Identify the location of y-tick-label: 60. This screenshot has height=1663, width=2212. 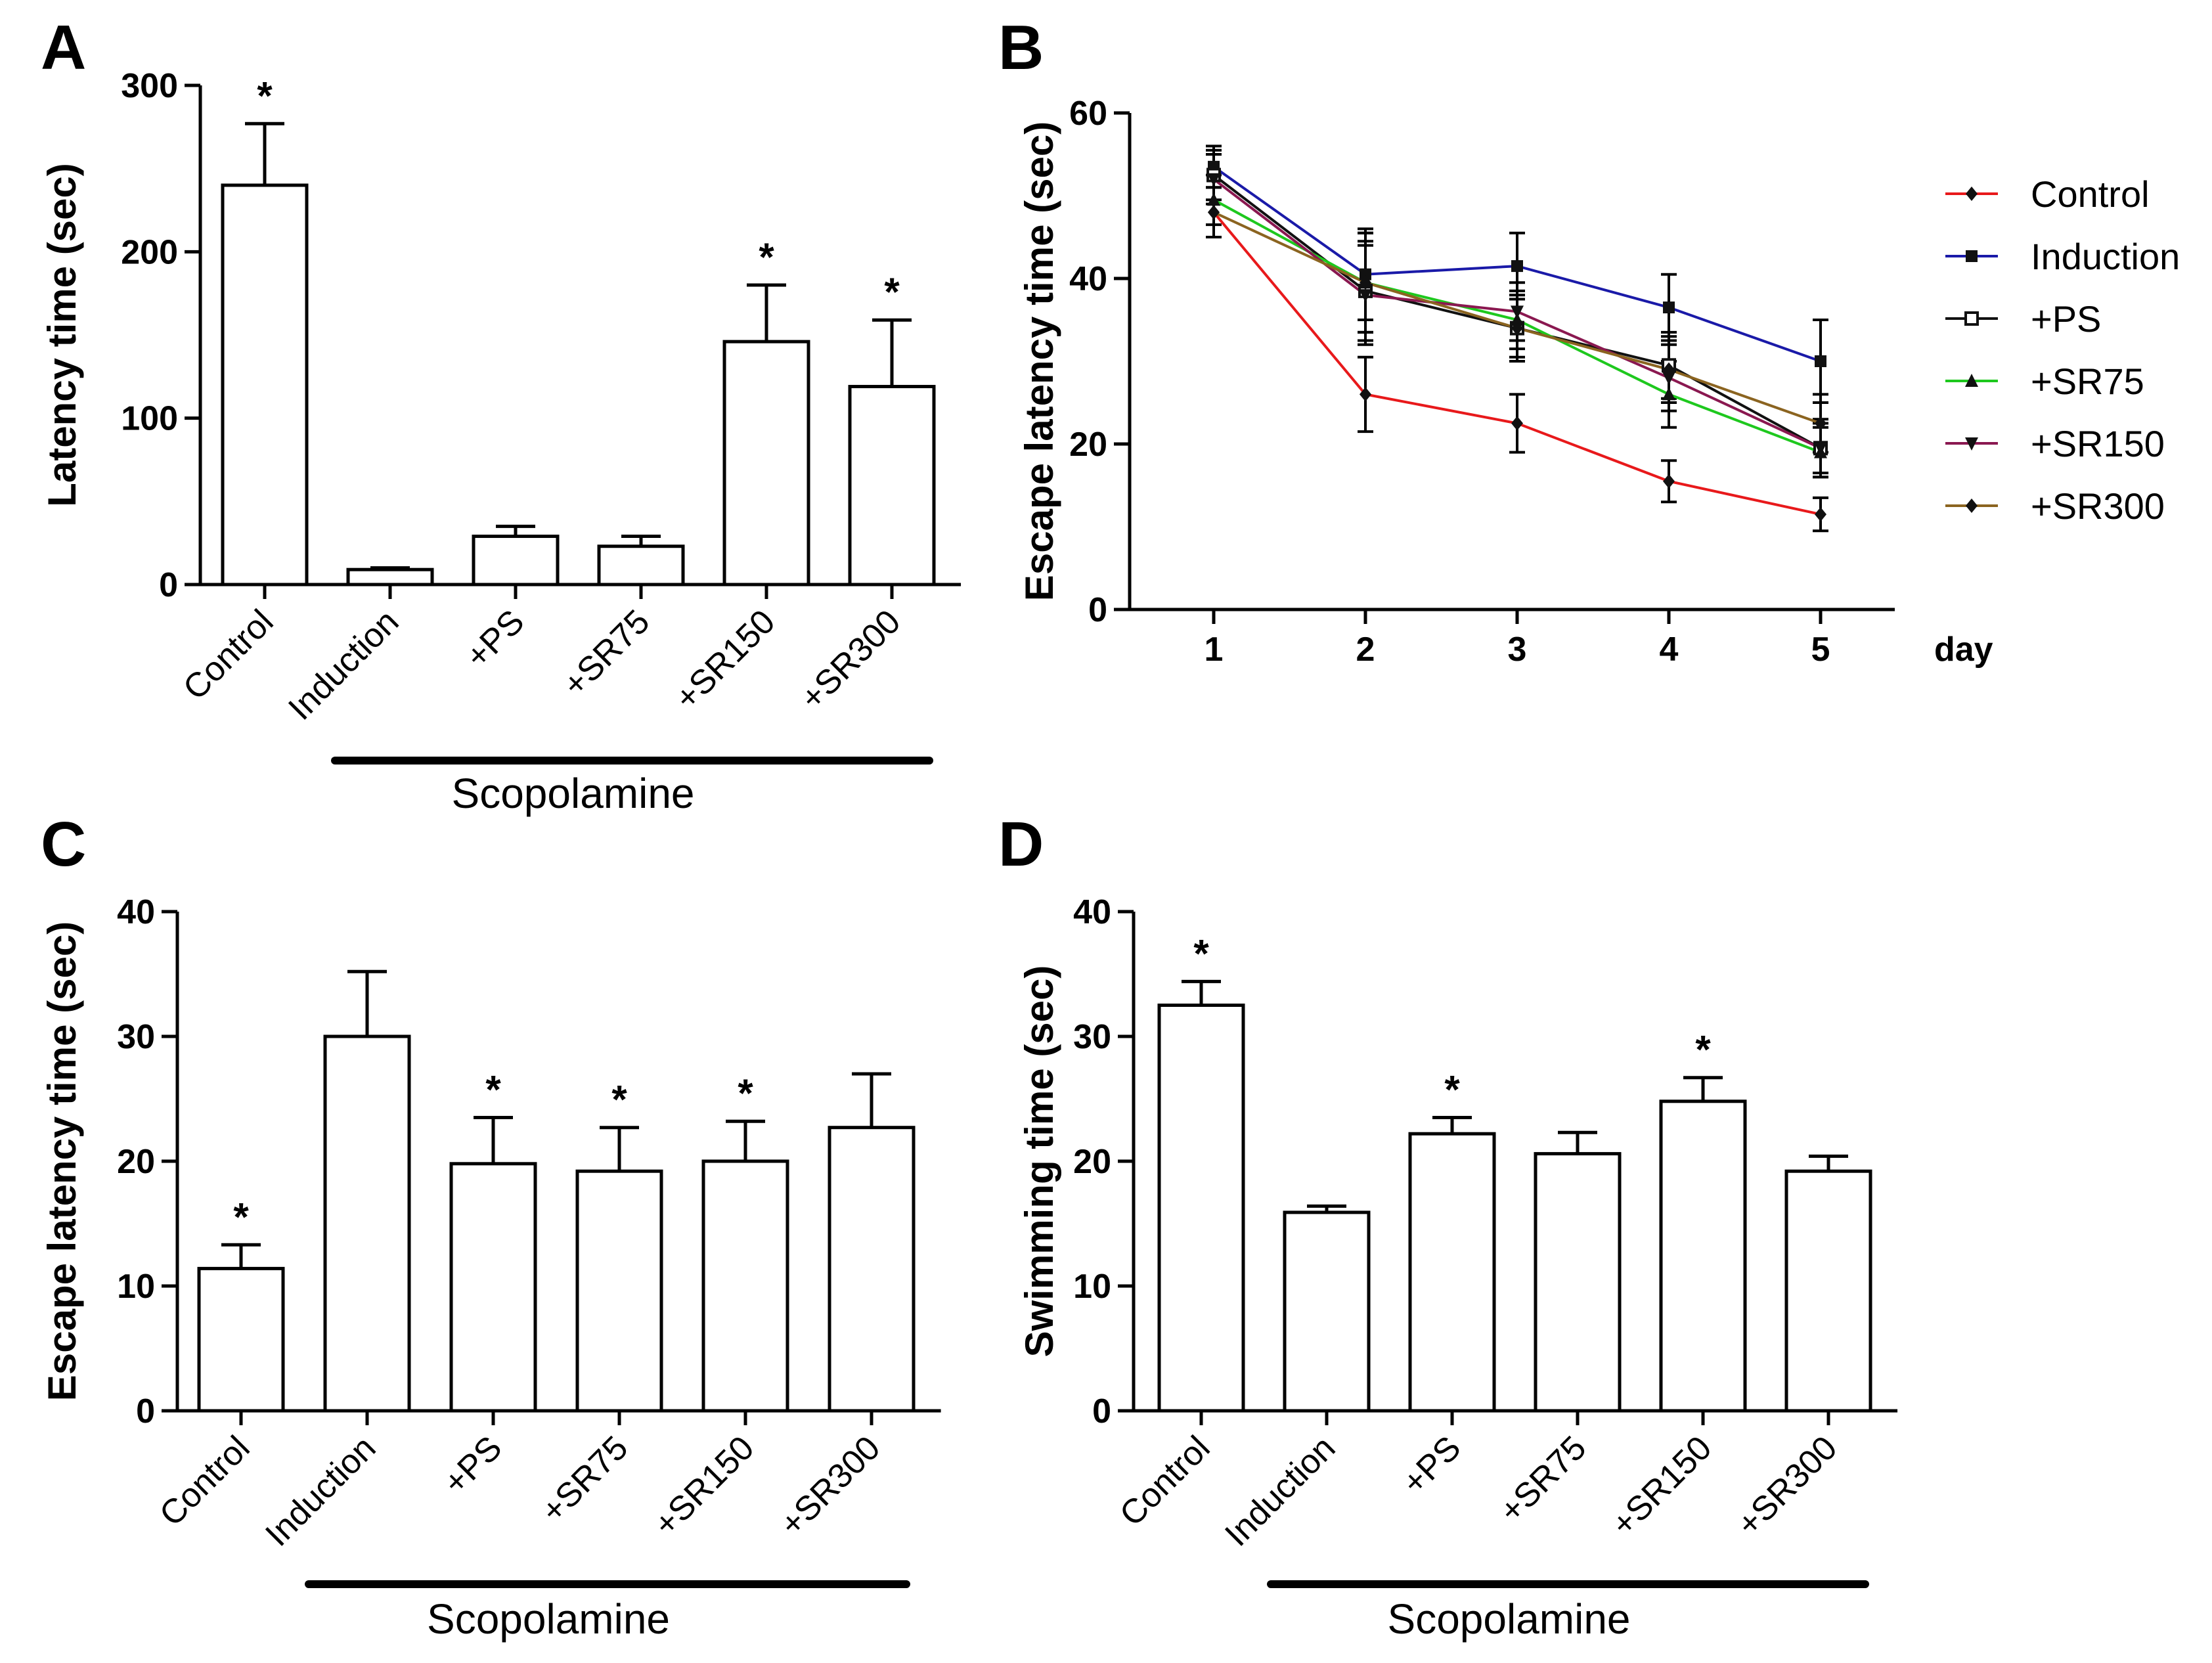
(1088, 114).